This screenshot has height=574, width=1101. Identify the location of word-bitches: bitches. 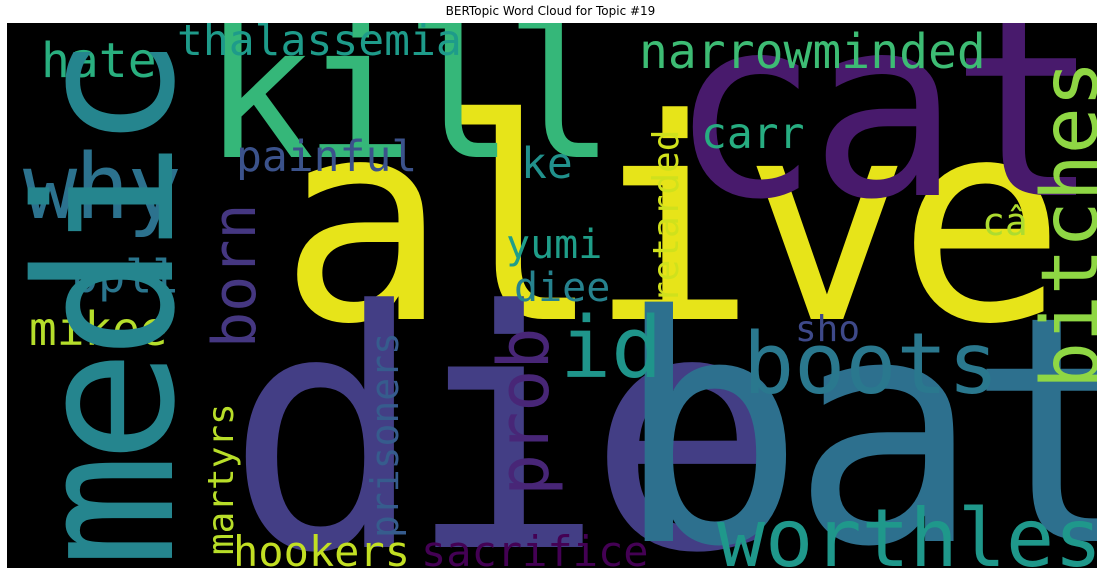
(1061, 224).